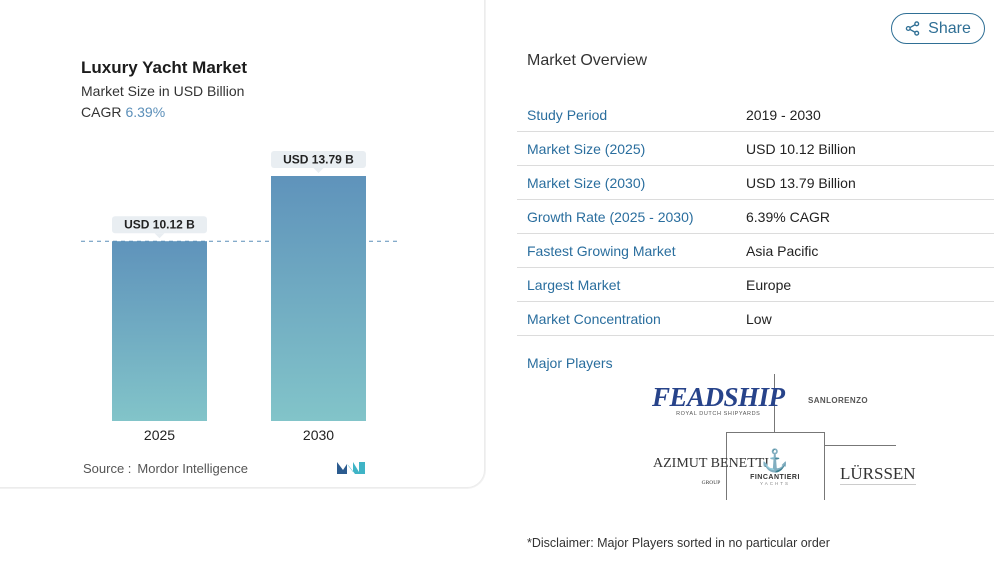 The height and width of the screenshot is (569, 994). I want to click on cagr-line: CAGR 6.39%, so click(123, 112).